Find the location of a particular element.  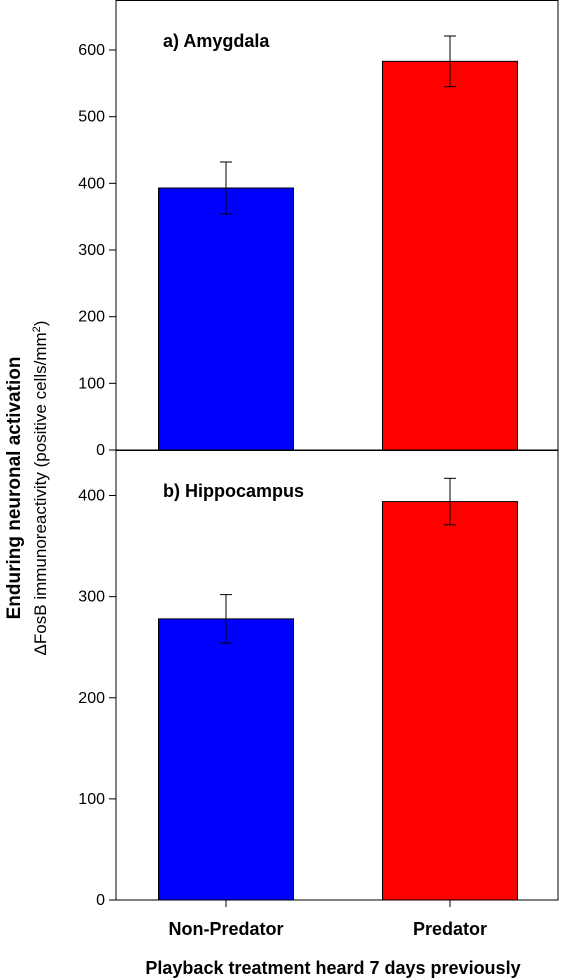

y-axis-label-line1: Enduring neuronal activation is located at coordinates (14, 488).